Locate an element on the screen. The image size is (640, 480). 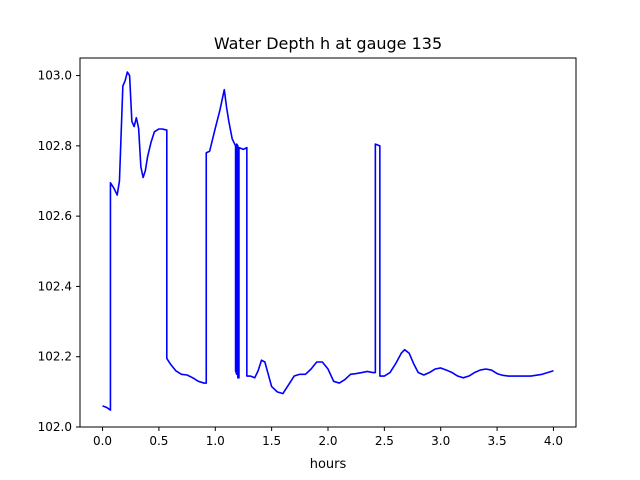
y-tick-label: 102.2 is located at coordinates (55, 357).